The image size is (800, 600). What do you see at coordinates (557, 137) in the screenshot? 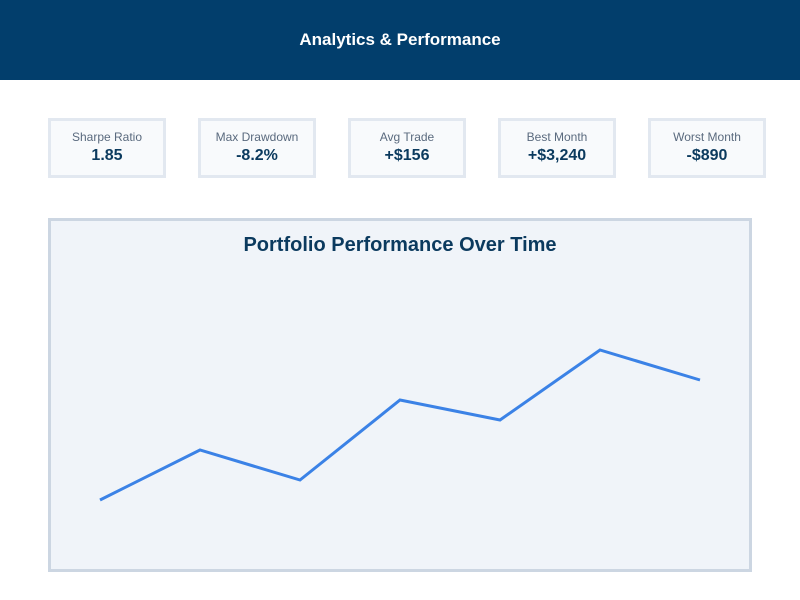
I see `metric-label: Best Month` at bounding box center [557, 137].